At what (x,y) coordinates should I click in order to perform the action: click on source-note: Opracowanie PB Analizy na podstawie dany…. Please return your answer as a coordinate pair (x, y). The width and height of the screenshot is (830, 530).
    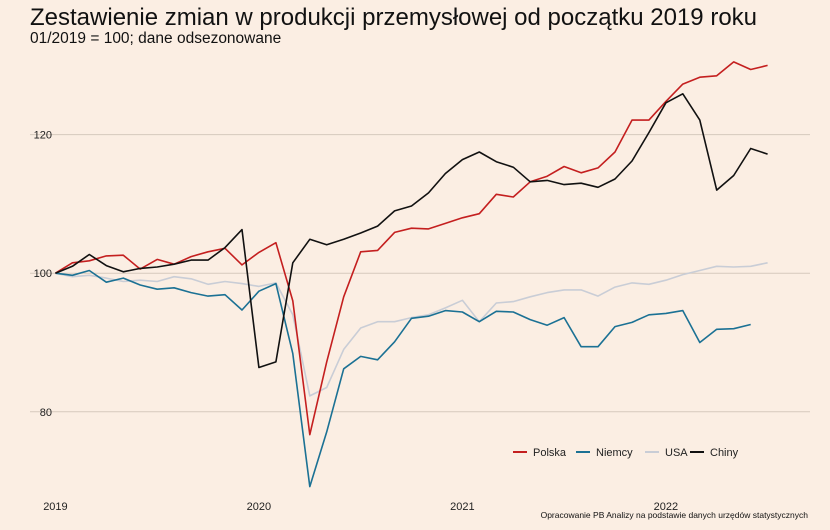
    Looking at the image, I should click on (674, 515).